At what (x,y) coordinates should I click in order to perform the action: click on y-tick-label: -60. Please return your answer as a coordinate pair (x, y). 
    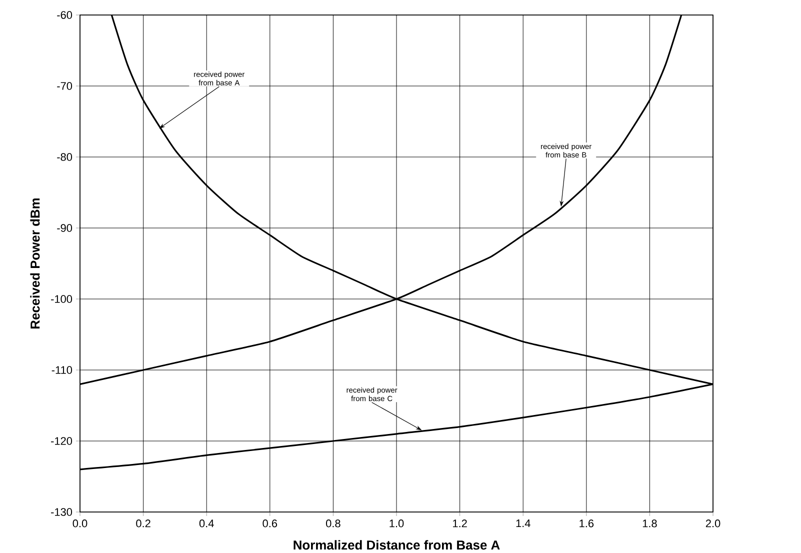
    Looking at the image, I should click on (64, 15).